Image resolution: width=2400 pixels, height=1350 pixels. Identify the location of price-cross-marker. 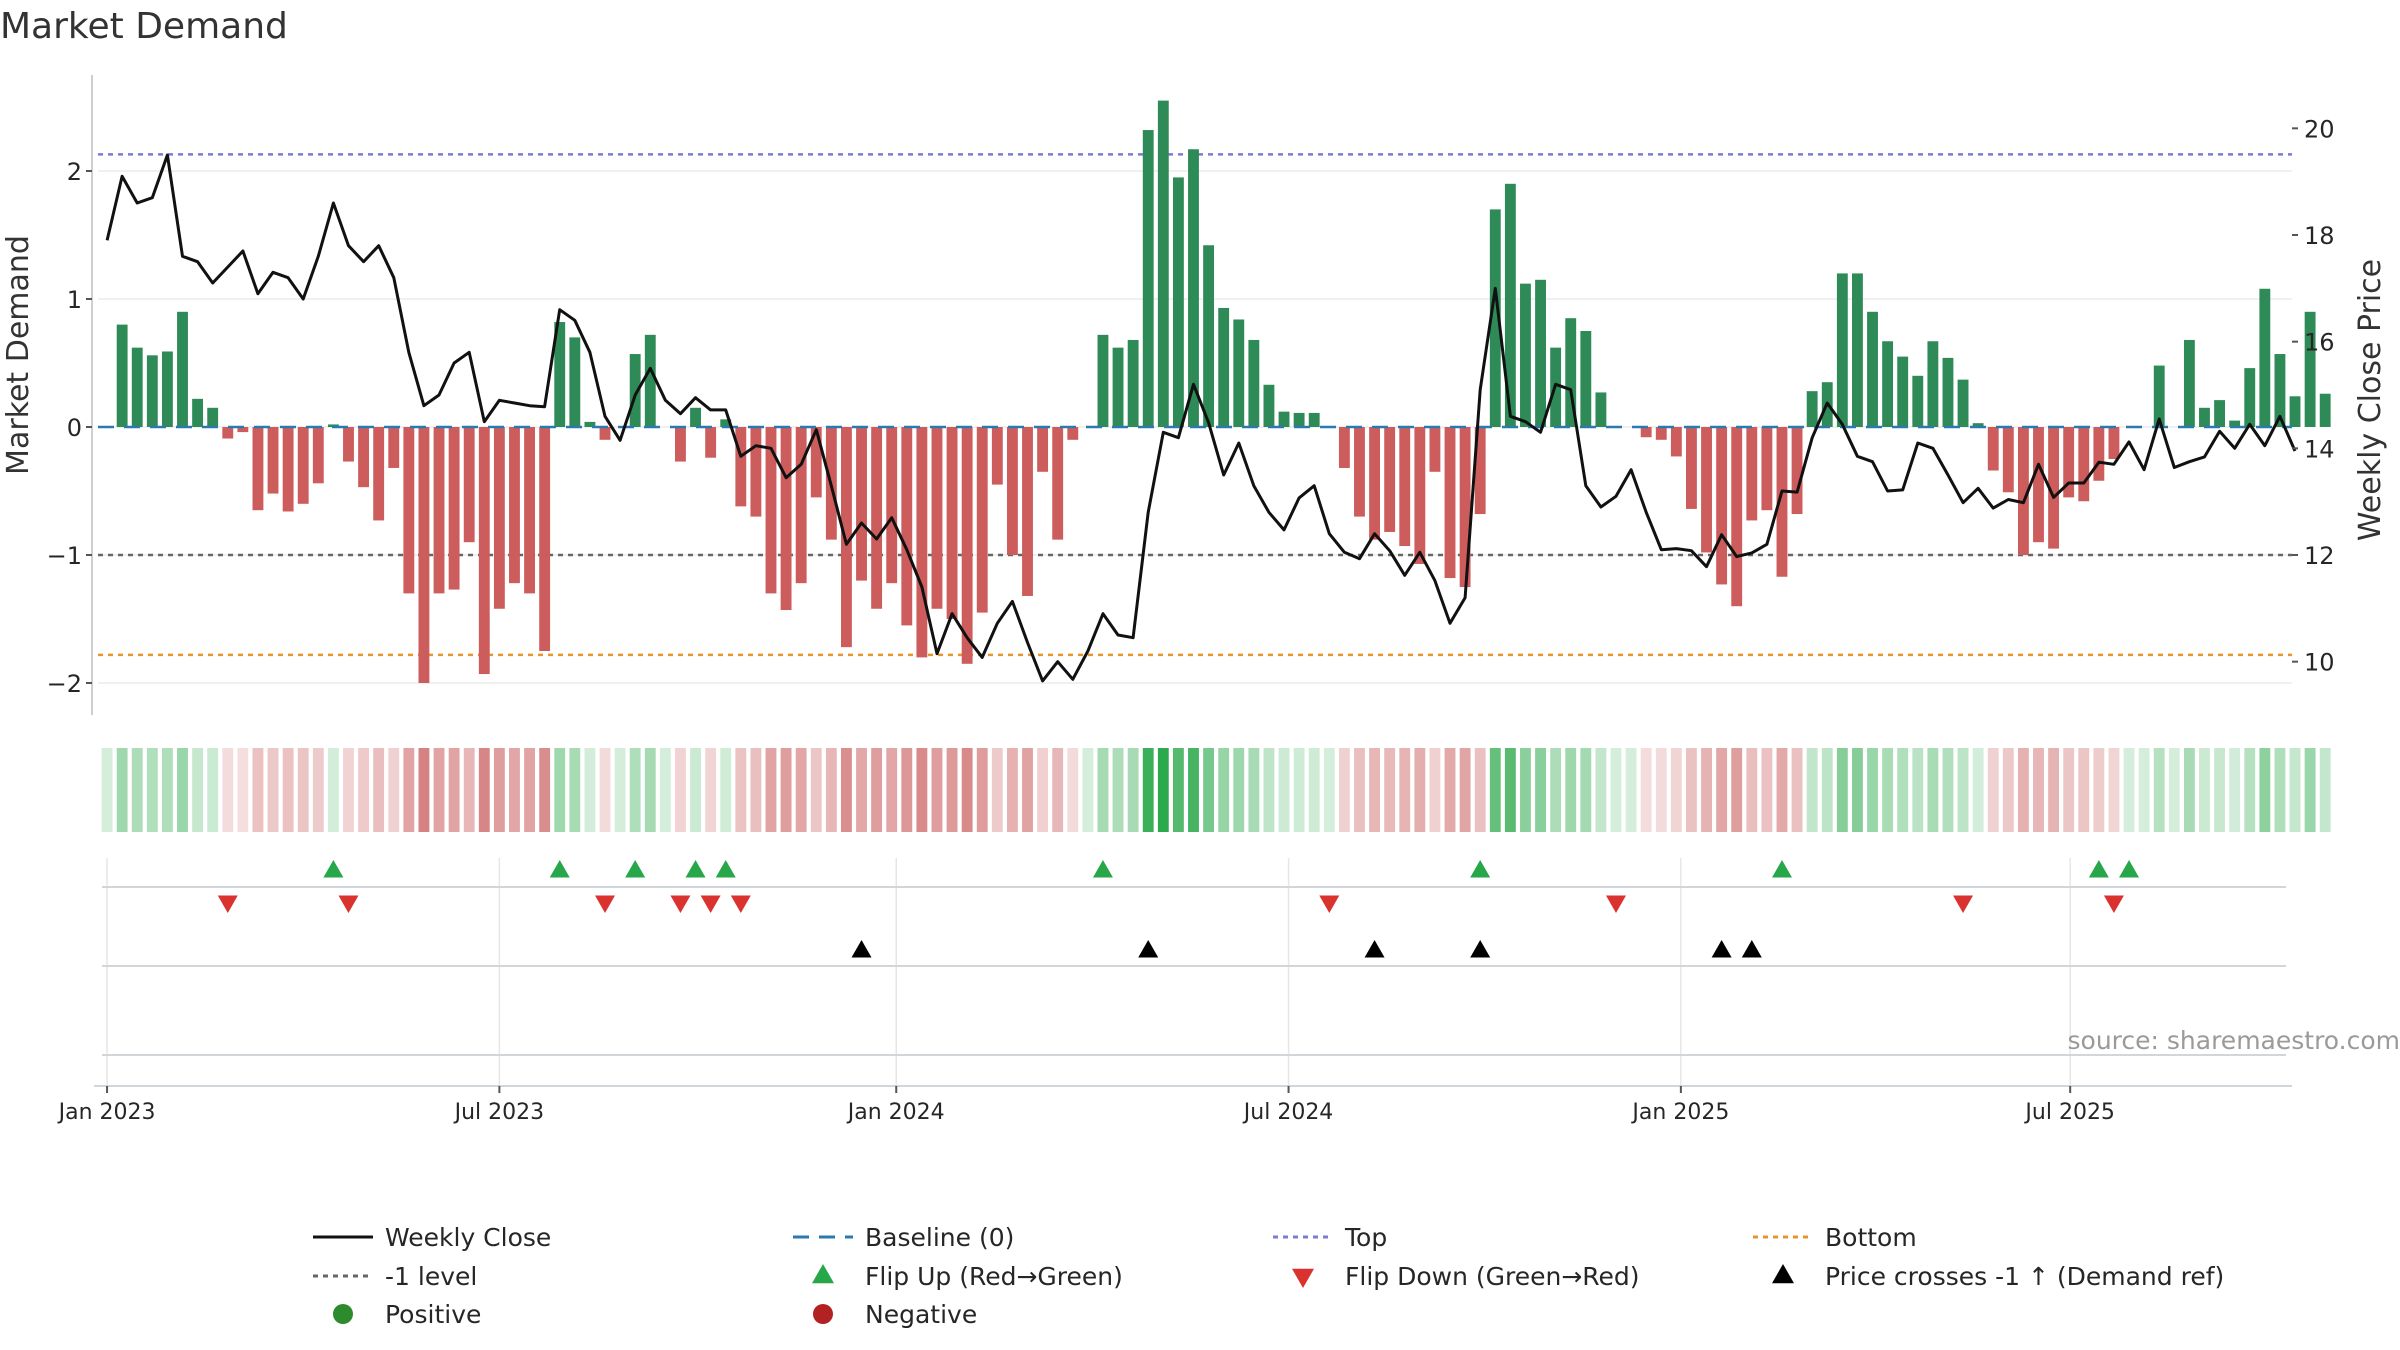
(861, 949).